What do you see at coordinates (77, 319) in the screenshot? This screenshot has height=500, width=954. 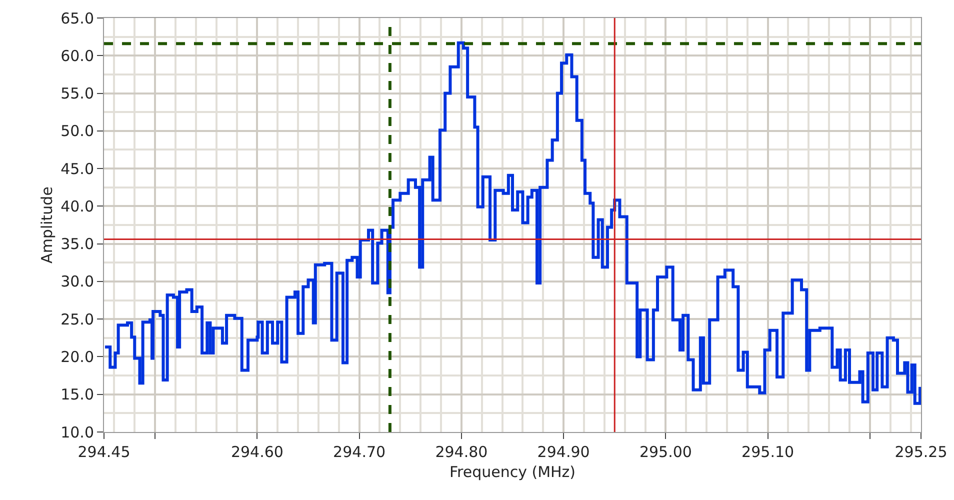 I see `y-tick-label: 25.0` at bounding box center [77, 319].